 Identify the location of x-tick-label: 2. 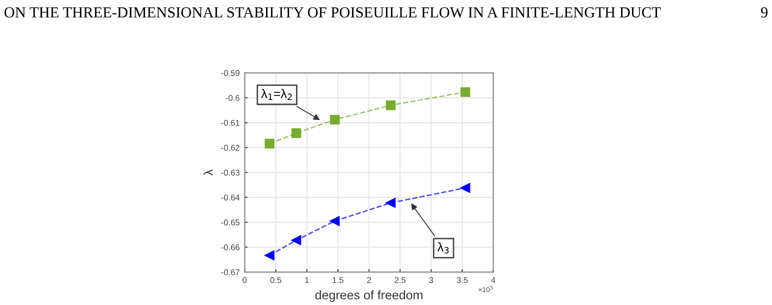
(369, 280).